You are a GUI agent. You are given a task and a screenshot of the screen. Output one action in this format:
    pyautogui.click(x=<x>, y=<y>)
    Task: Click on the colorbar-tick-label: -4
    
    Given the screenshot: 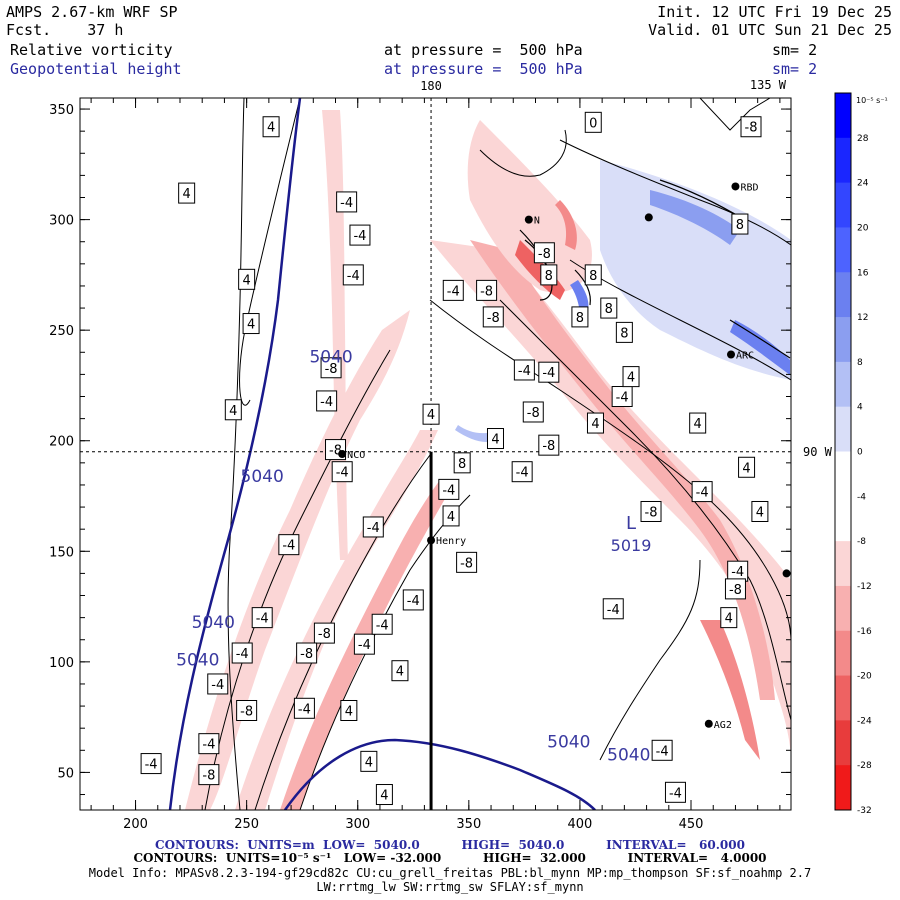 What is the action you would take?
    pyautogui.click(x=861, y=497)
    